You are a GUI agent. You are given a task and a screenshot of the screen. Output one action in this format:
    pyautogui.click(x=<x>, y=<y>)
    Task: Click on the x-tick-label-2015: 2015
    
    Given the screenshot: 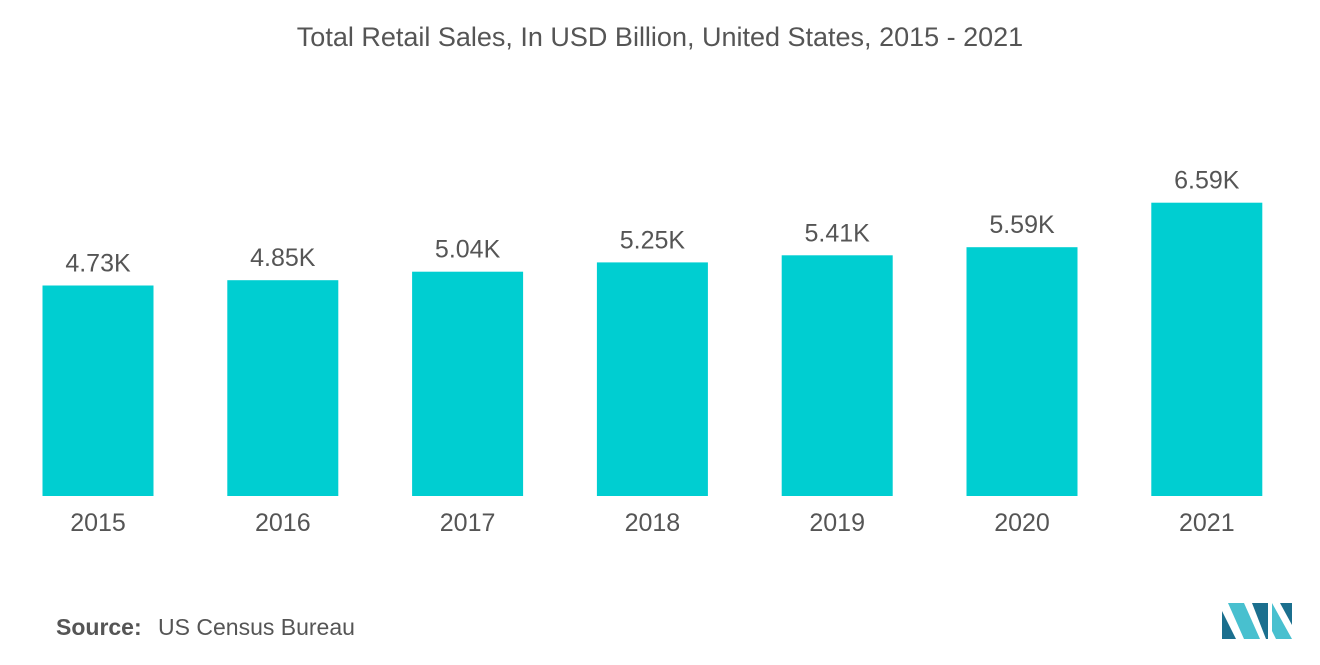 What is the action you would take?
    pyautogui.click(x=98, y=523)
    